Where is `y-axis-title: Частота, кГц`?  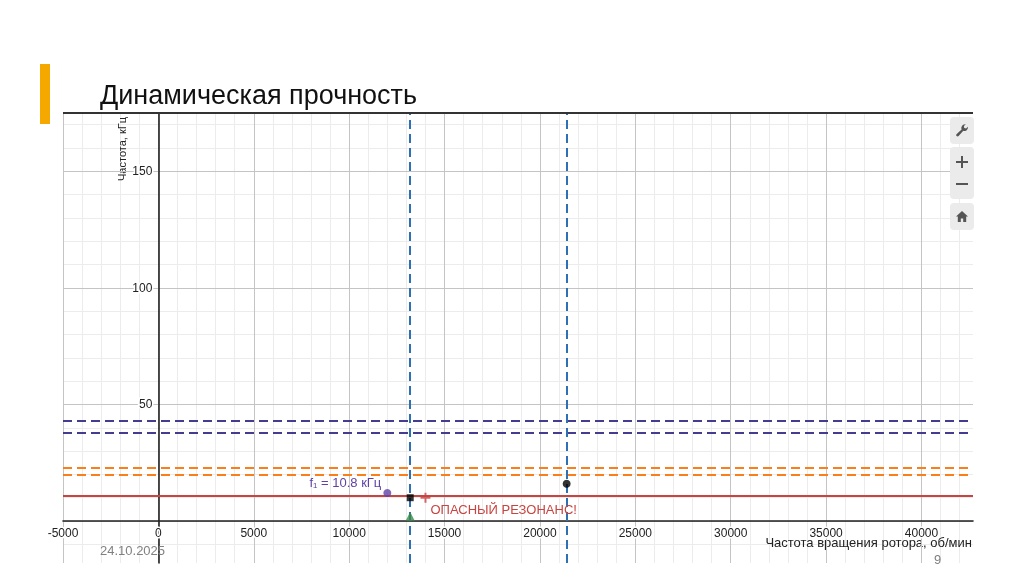
y-axis-title: Частота, кГц is located at coordinates (122, 148).